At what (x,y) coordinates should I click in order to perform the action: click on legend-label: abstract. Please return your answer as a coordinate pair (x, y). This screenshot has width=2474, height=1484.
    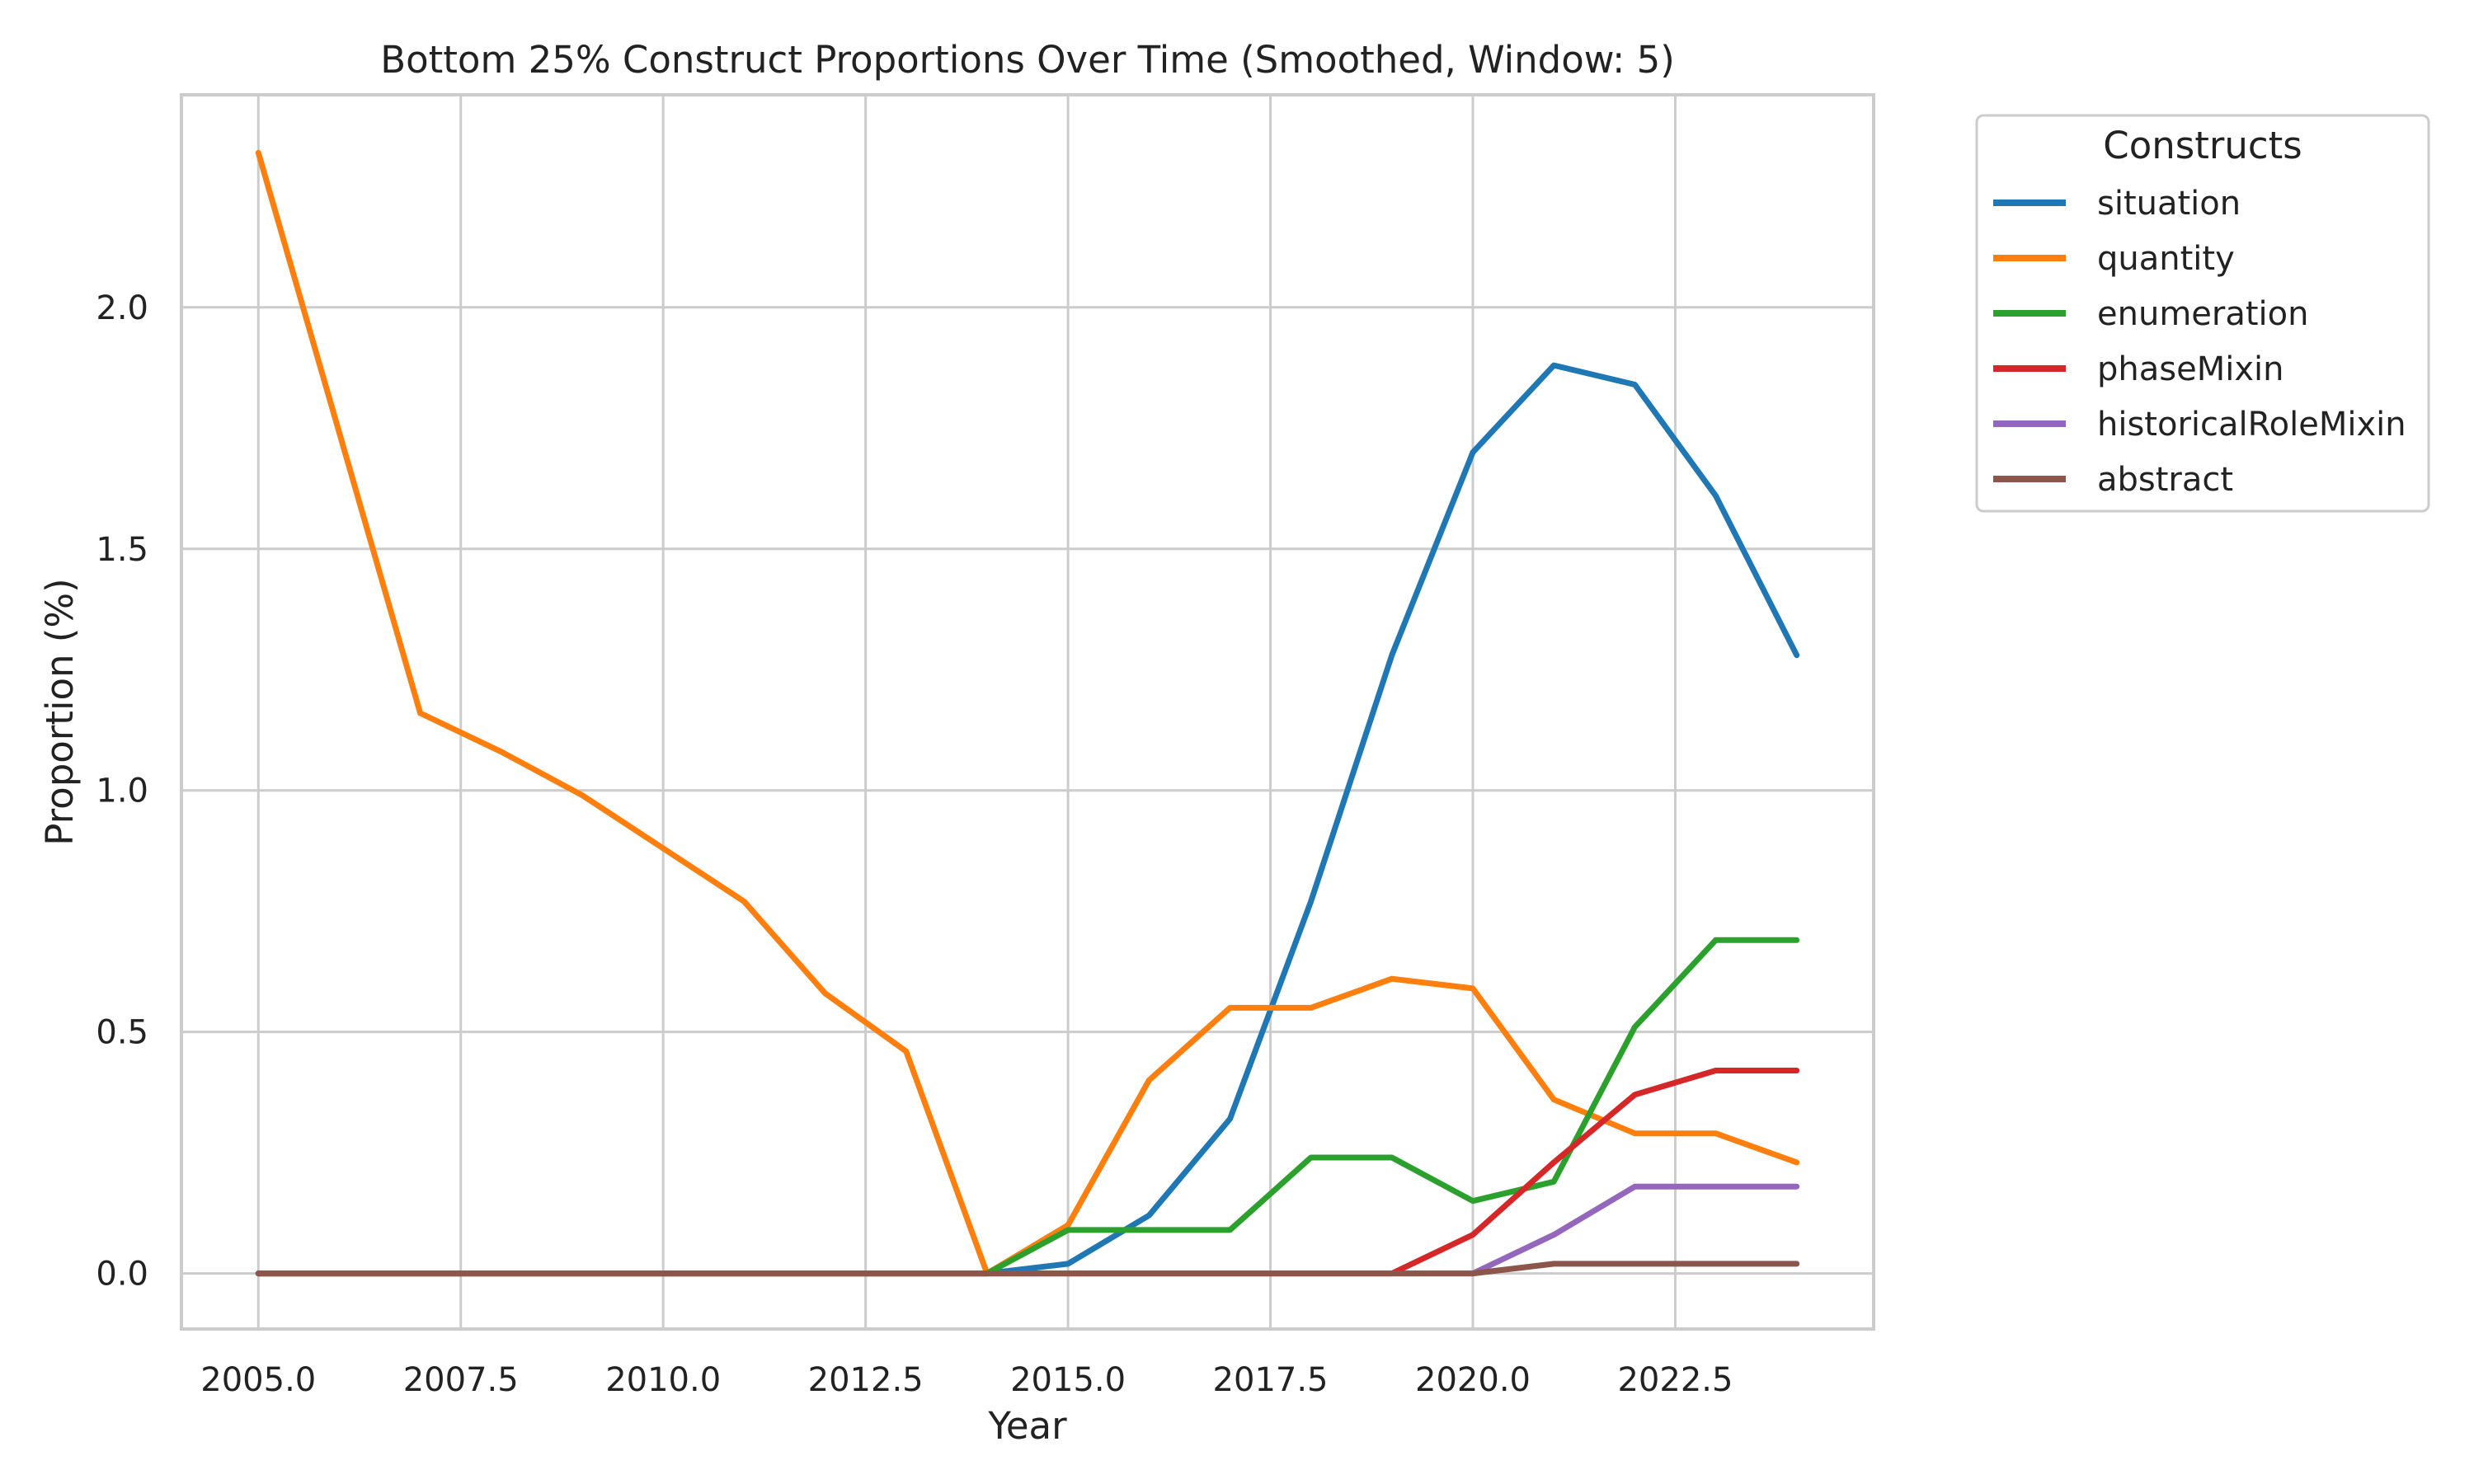
    Looking at the image, I should click on (2165, 480).